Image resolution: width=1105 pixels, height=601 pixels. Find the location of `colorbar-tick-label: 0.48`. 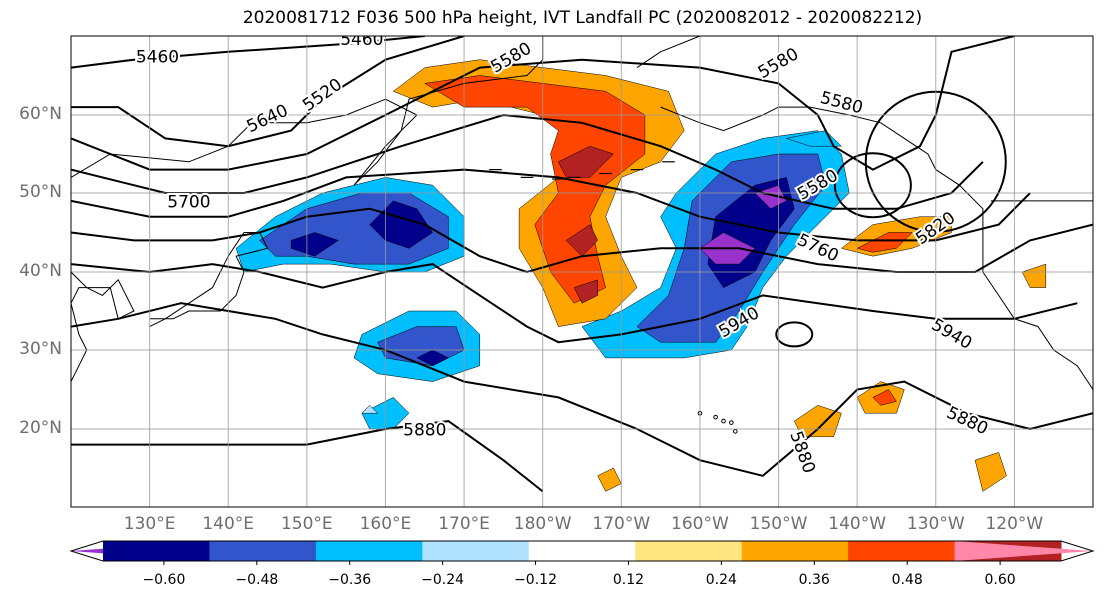

colorbar-tick-label: 0.48 is located at coordinates (907, 580).